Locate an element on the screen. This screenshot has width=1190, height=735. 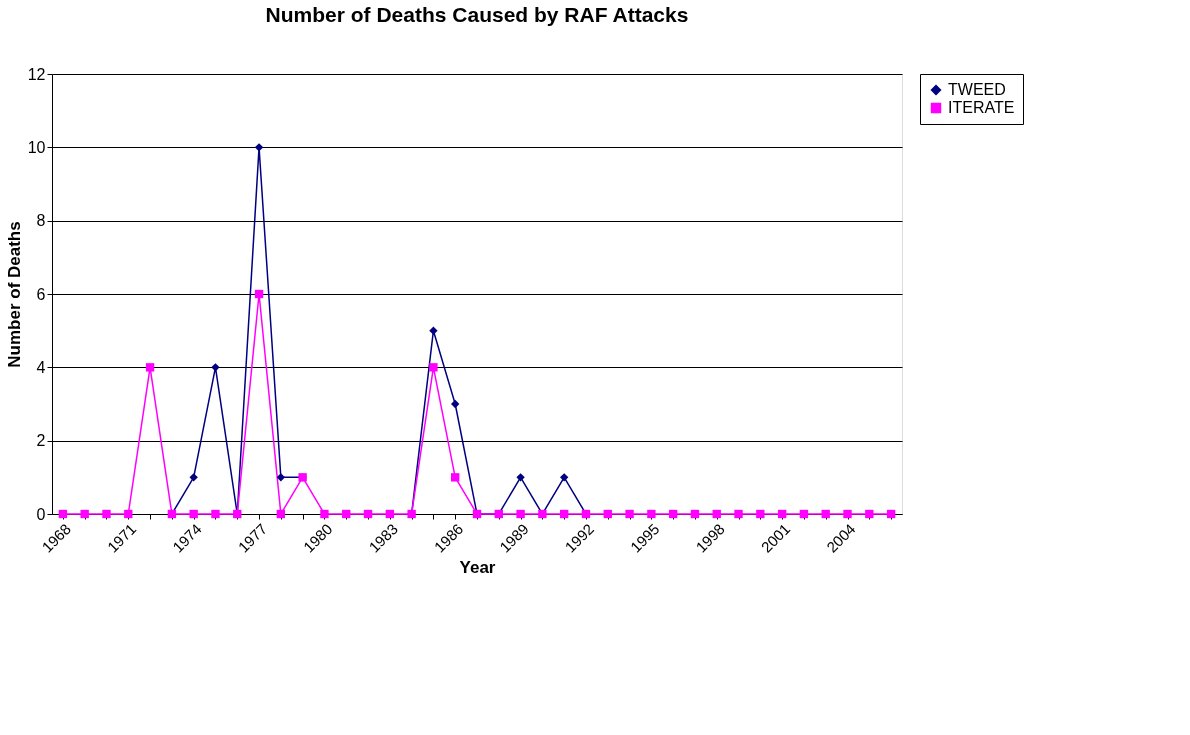
y-axis-title: Number of Deaths is located at coordinates (14, 294).